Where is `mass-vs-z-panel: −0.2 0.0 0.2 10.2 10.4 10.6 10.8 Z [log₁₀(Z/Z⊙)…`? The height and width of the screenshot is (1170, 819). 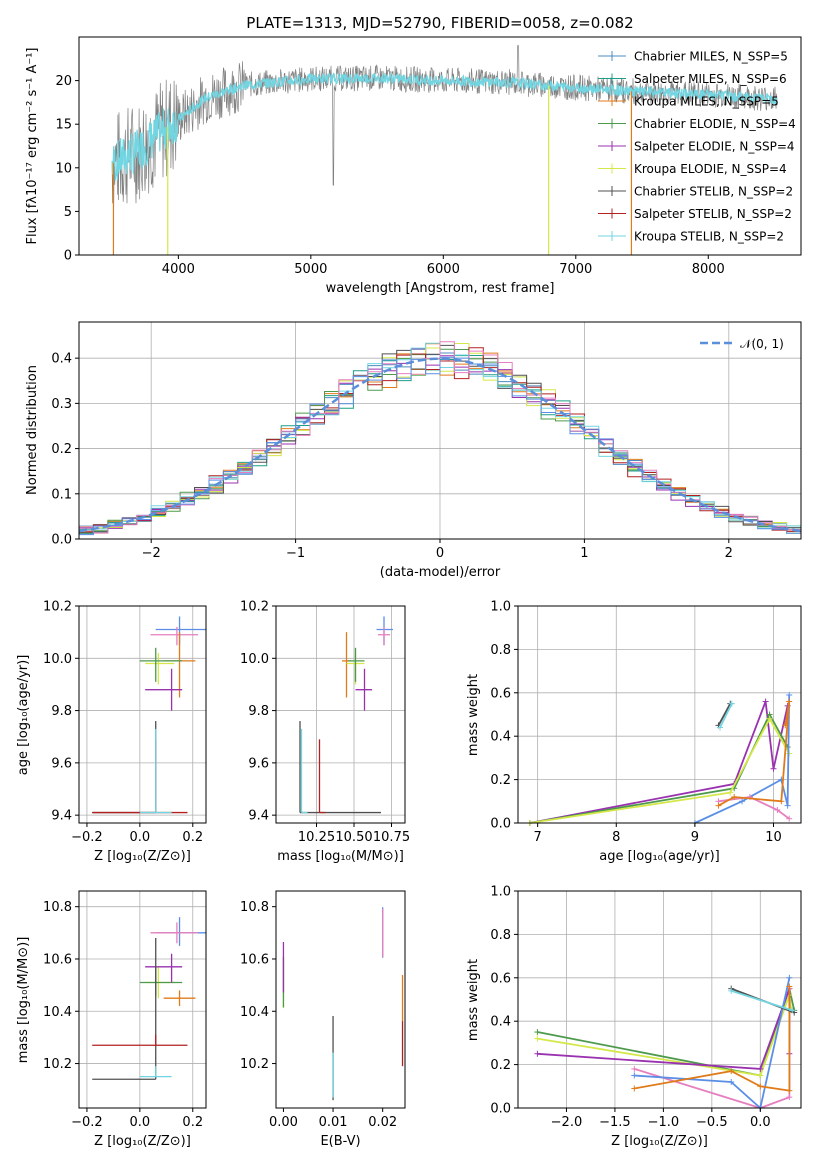
mass-vs-z-panel: −0.2 0.0 0.2 10.2 10.4 10.6 10.8 Z [log₁₀(Z/Z⊙)… is located at coordinates (111, 1019).